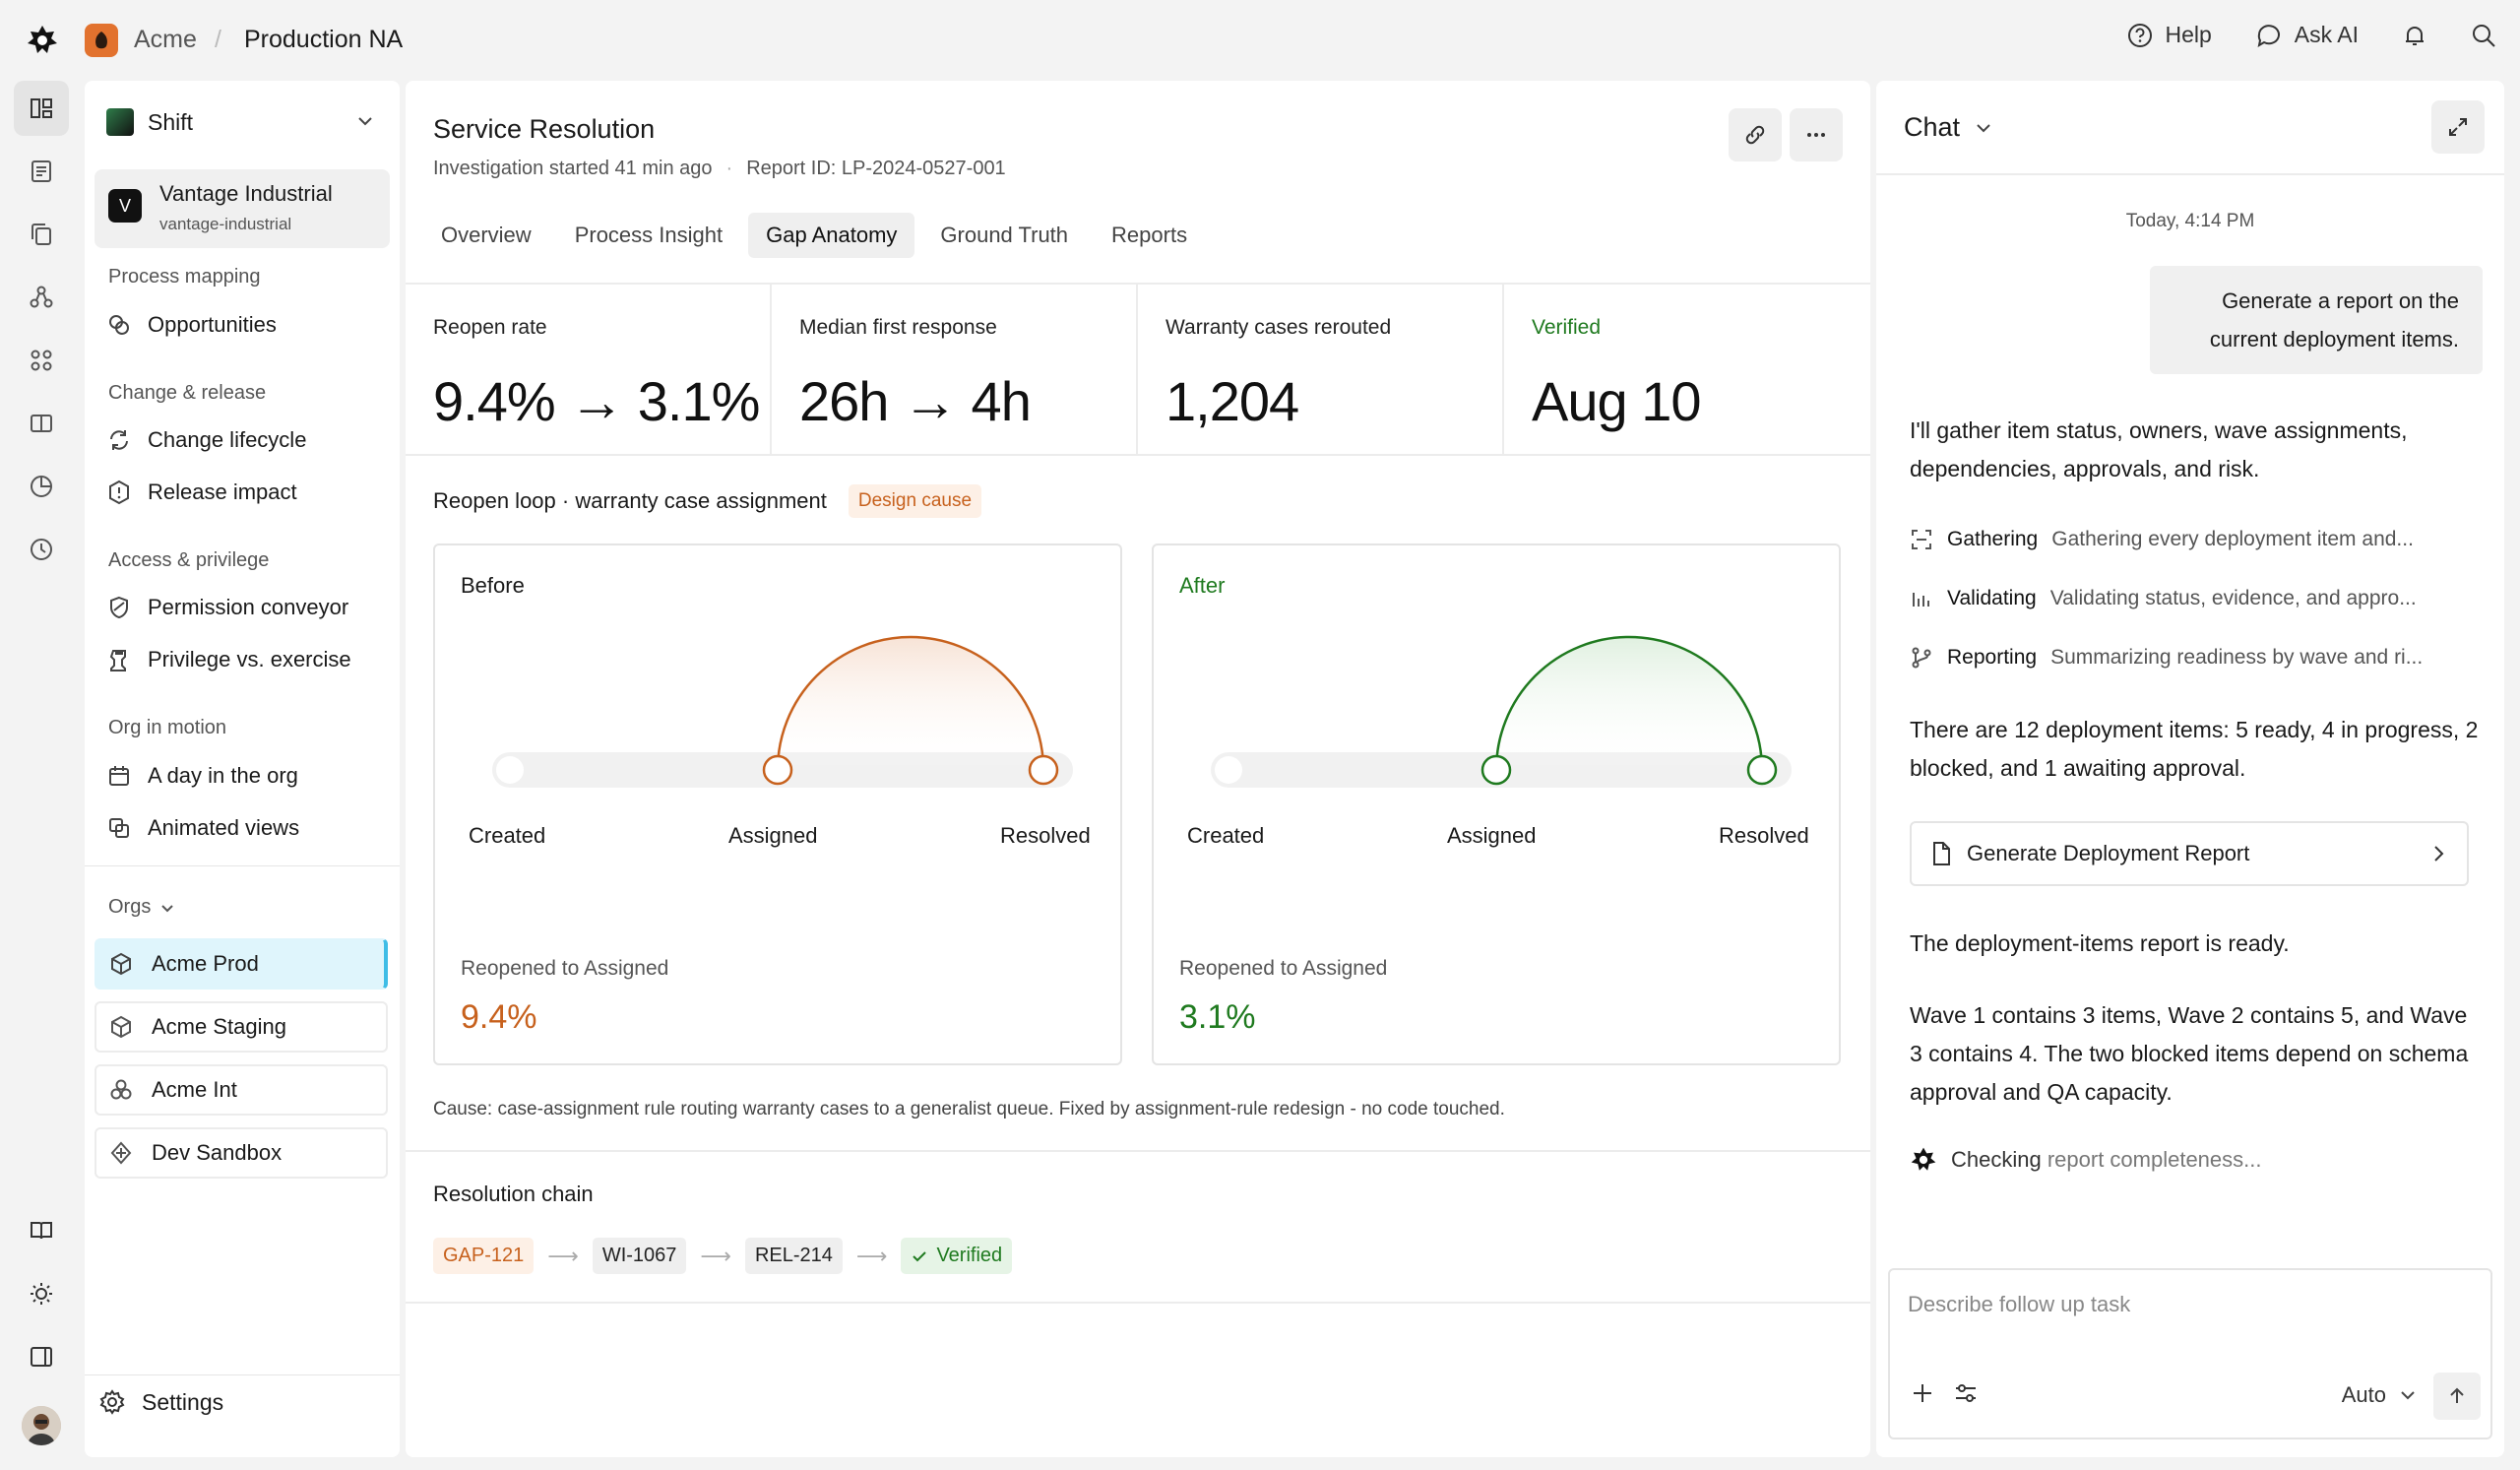  I want to click on breadcrumb-org: Acme, so click(165, 39).